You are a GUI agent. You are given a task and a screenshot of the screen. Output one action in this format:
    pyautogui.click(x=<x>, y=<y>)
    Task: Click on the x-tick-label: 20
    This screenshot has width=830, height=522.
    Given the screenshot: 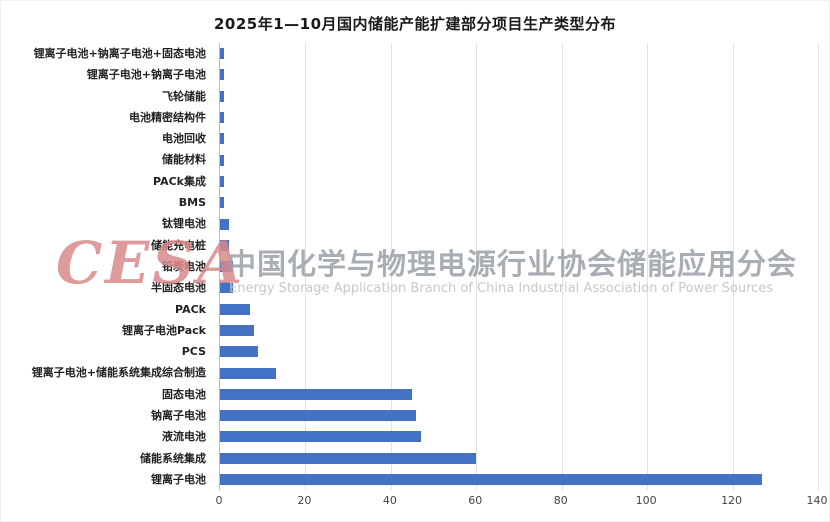 What is the action you would take?
    pyautogui.click(x=304, y=500)
    